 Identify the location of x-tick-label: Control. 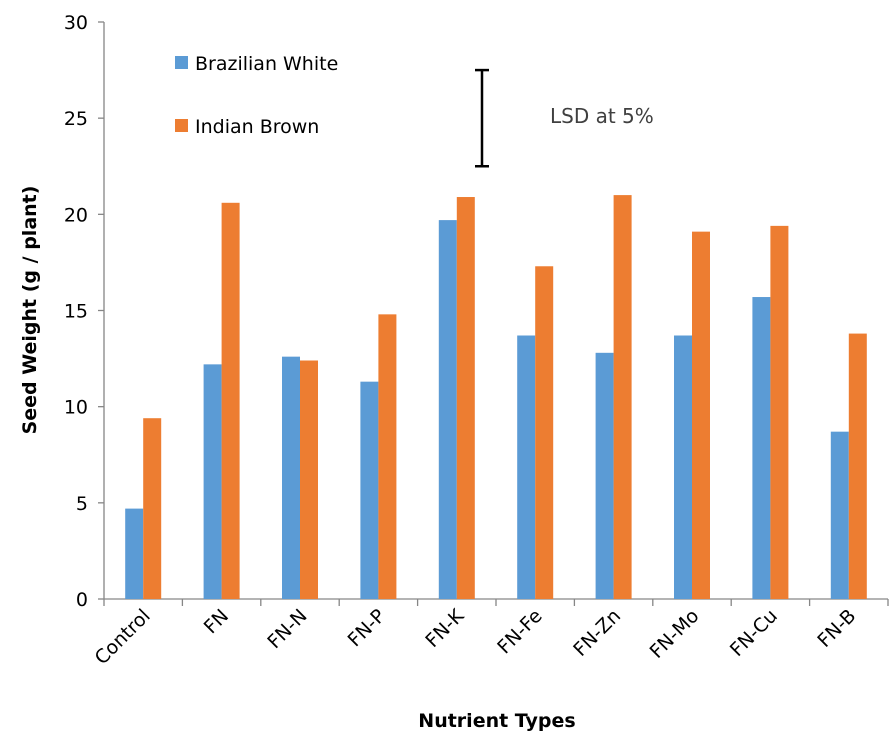
(123, 637).